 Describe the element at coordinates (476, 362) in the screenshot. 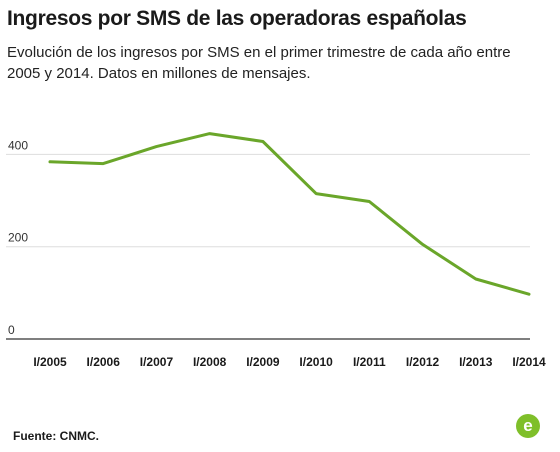

I see `x-tick-label: I/2013` at that location.